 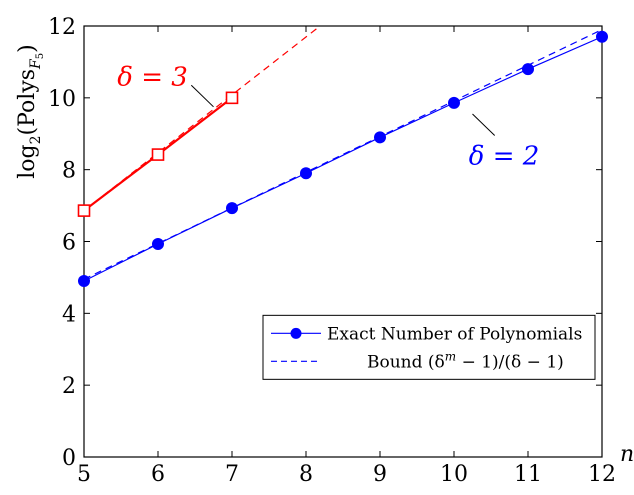 What do you see at coordinates (69, 243) in the screenshot?
I see `y-tick-label: 6` at bounding box center [69, 243].